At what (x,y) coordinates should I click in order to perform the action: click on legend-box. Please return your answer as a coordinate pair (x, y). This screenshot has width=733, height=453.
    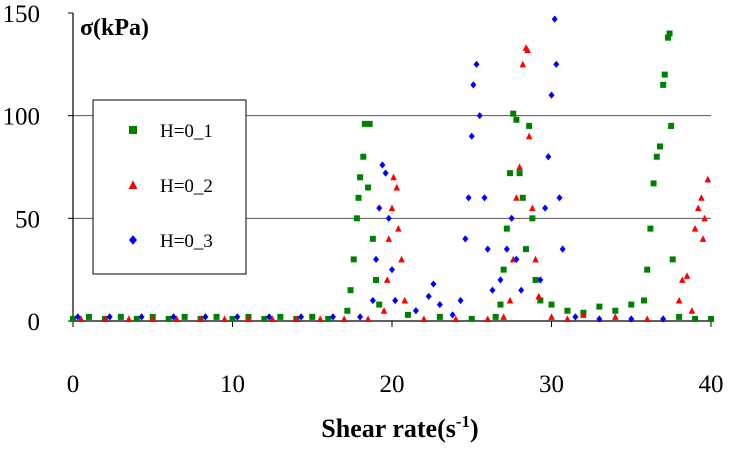
    Looking at the image, I should click on (169, 187).